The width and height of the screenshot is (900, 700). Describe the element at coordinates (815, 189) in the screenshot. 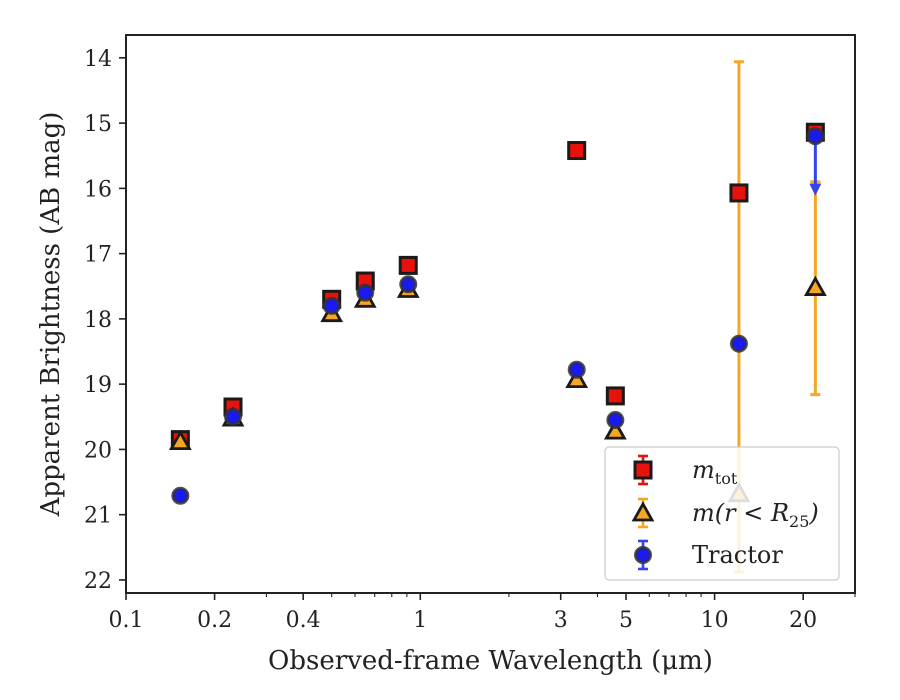

I see `upper-limit-arrow-head` at that location.